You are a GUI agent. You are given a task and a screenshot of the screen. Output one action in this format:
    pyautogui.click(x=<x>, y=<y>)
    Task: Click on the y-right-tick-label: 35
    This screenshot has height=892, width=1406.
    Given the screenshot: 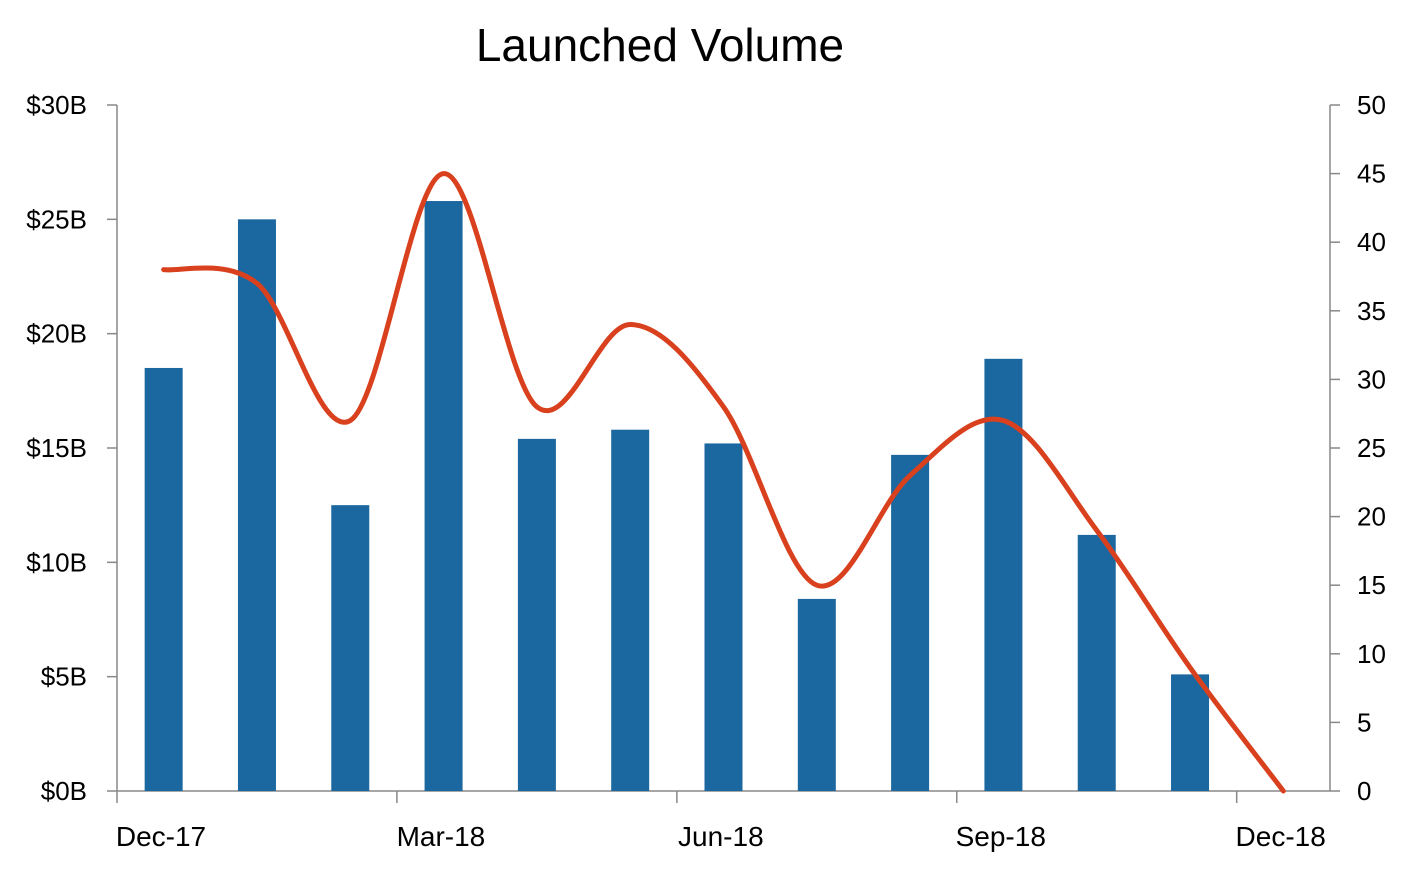 What is the action you would take?
    pyautogui.click(x=1371, y=311)
    